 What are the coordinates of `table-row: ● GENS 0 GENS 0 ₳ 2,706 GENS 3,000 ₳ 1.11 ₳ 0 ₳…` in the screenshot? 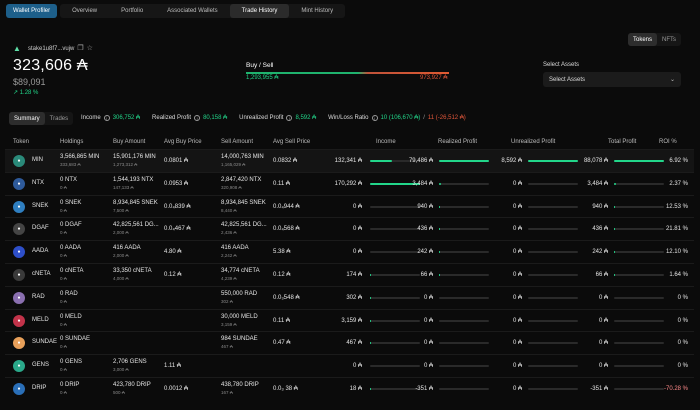 It's located at (349, 365).